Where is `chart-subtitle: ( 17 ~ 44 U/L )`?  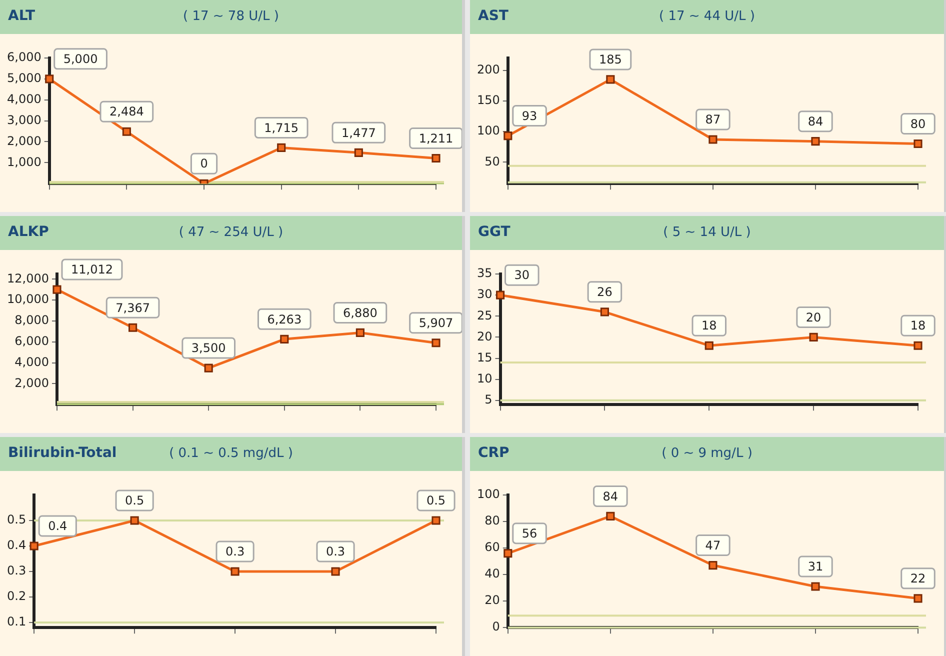 chart-subtitle: ( 17 ~ 44 U/L ) is located at coordinates (707, 16).